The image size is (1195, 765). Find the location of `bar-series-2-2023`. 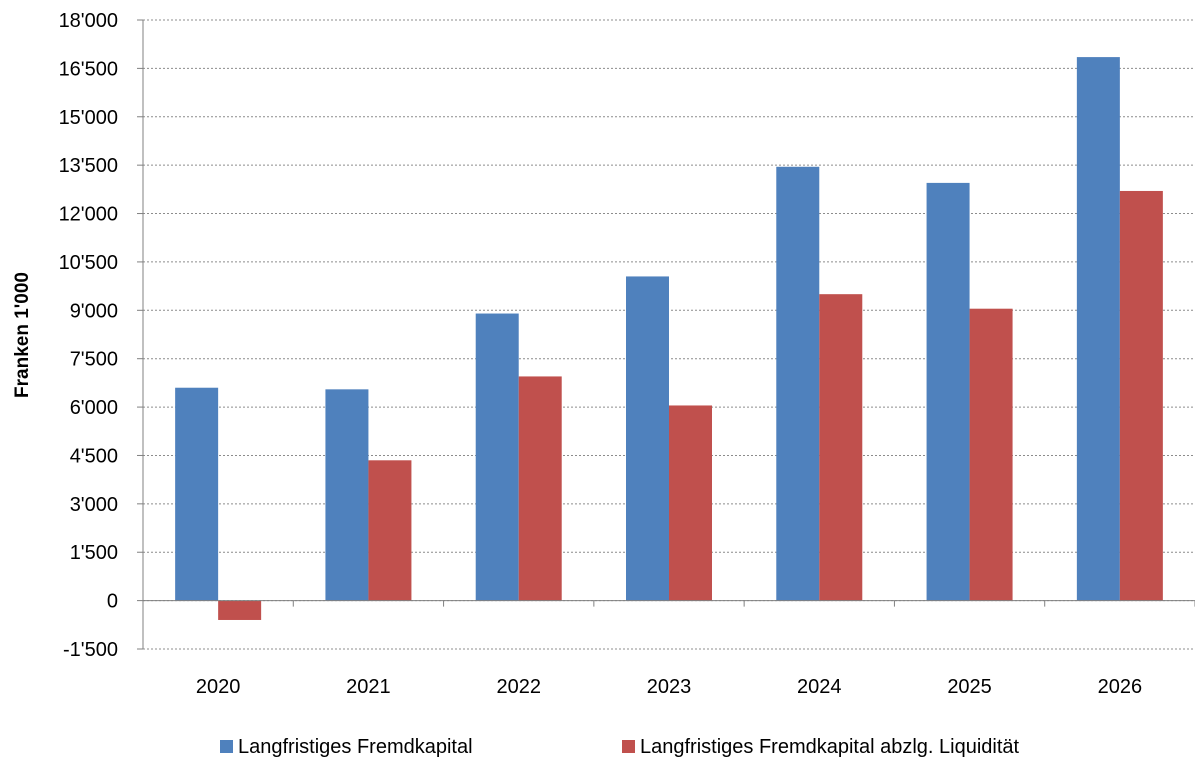

bar-series-2-2023 is located at coordinates (690, 503).